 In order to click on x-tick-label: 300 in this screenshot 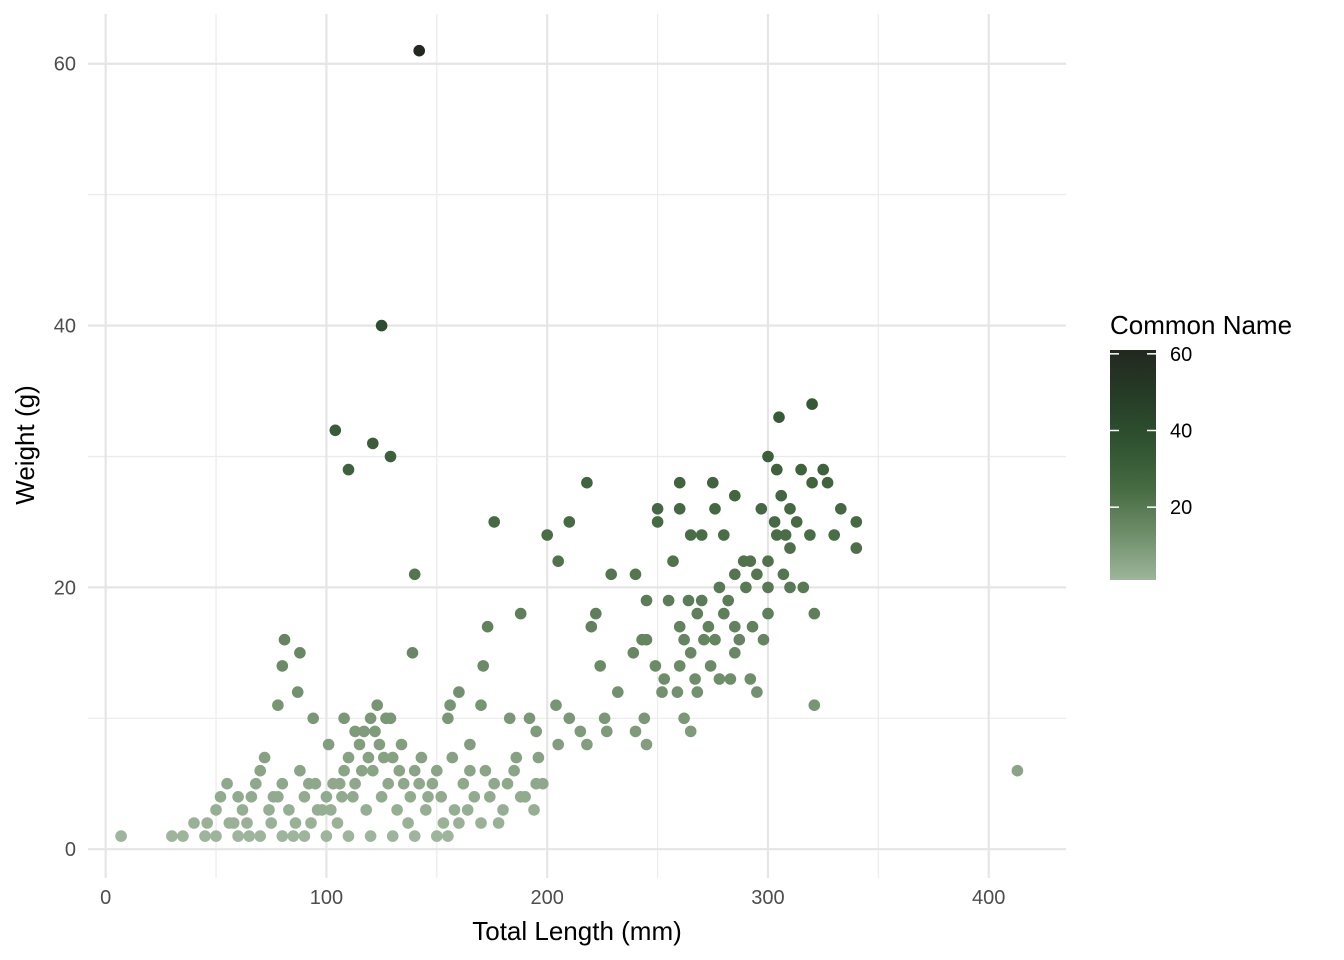, I will do `click(767, 898)`.